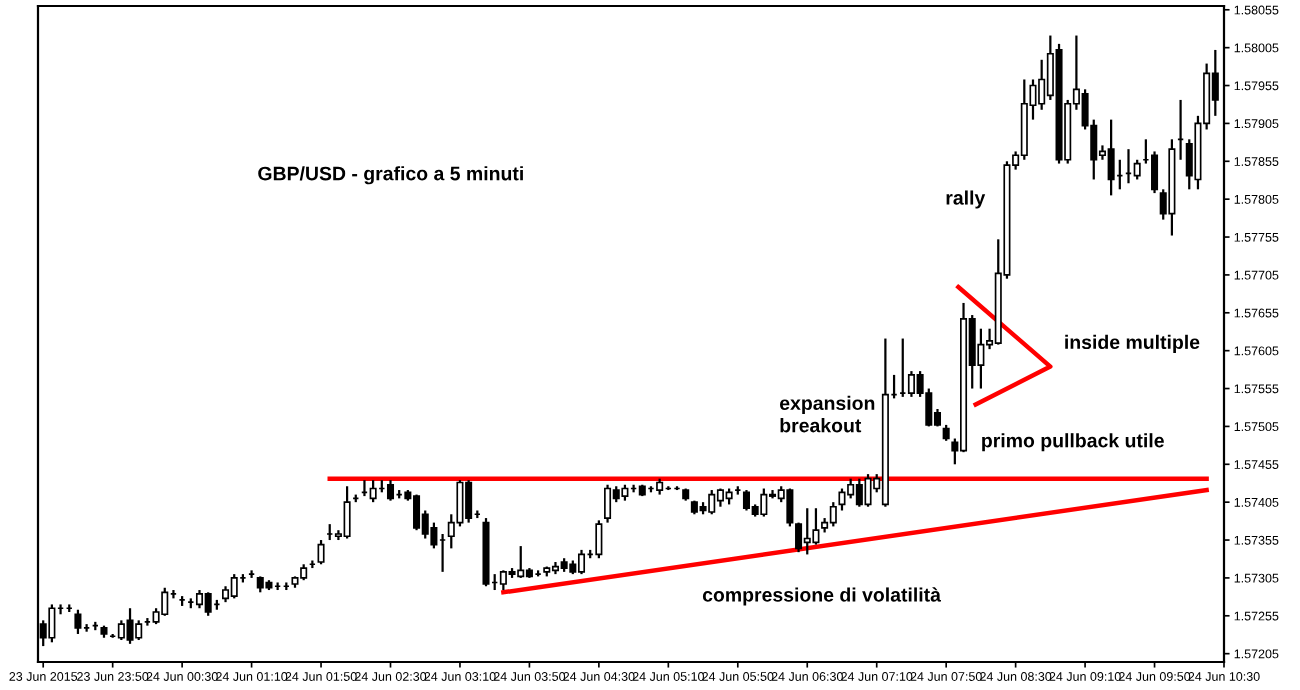 Image resolution: width=1300 pixels, height=690 pixels. Describe the element at coordinates (1132, 343) in the screenshot. I see `annotation: inside multiple` at that location.